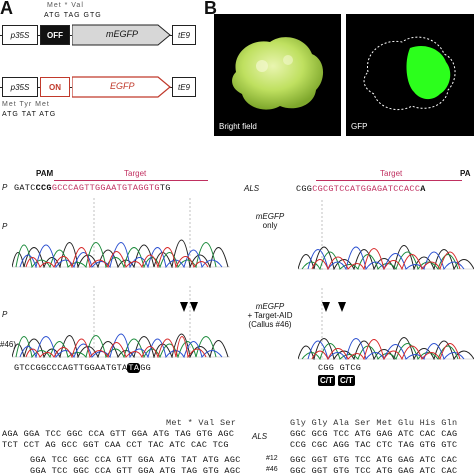  I want to click on right-align-gene: ALS, so click(260, 436).